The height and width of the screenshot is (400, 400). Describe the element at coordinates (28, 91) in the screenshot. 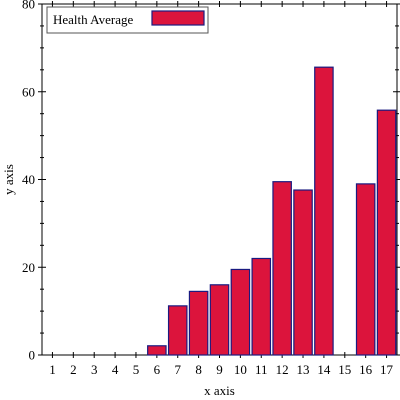

I see `y-tick-label: 60` at that location.